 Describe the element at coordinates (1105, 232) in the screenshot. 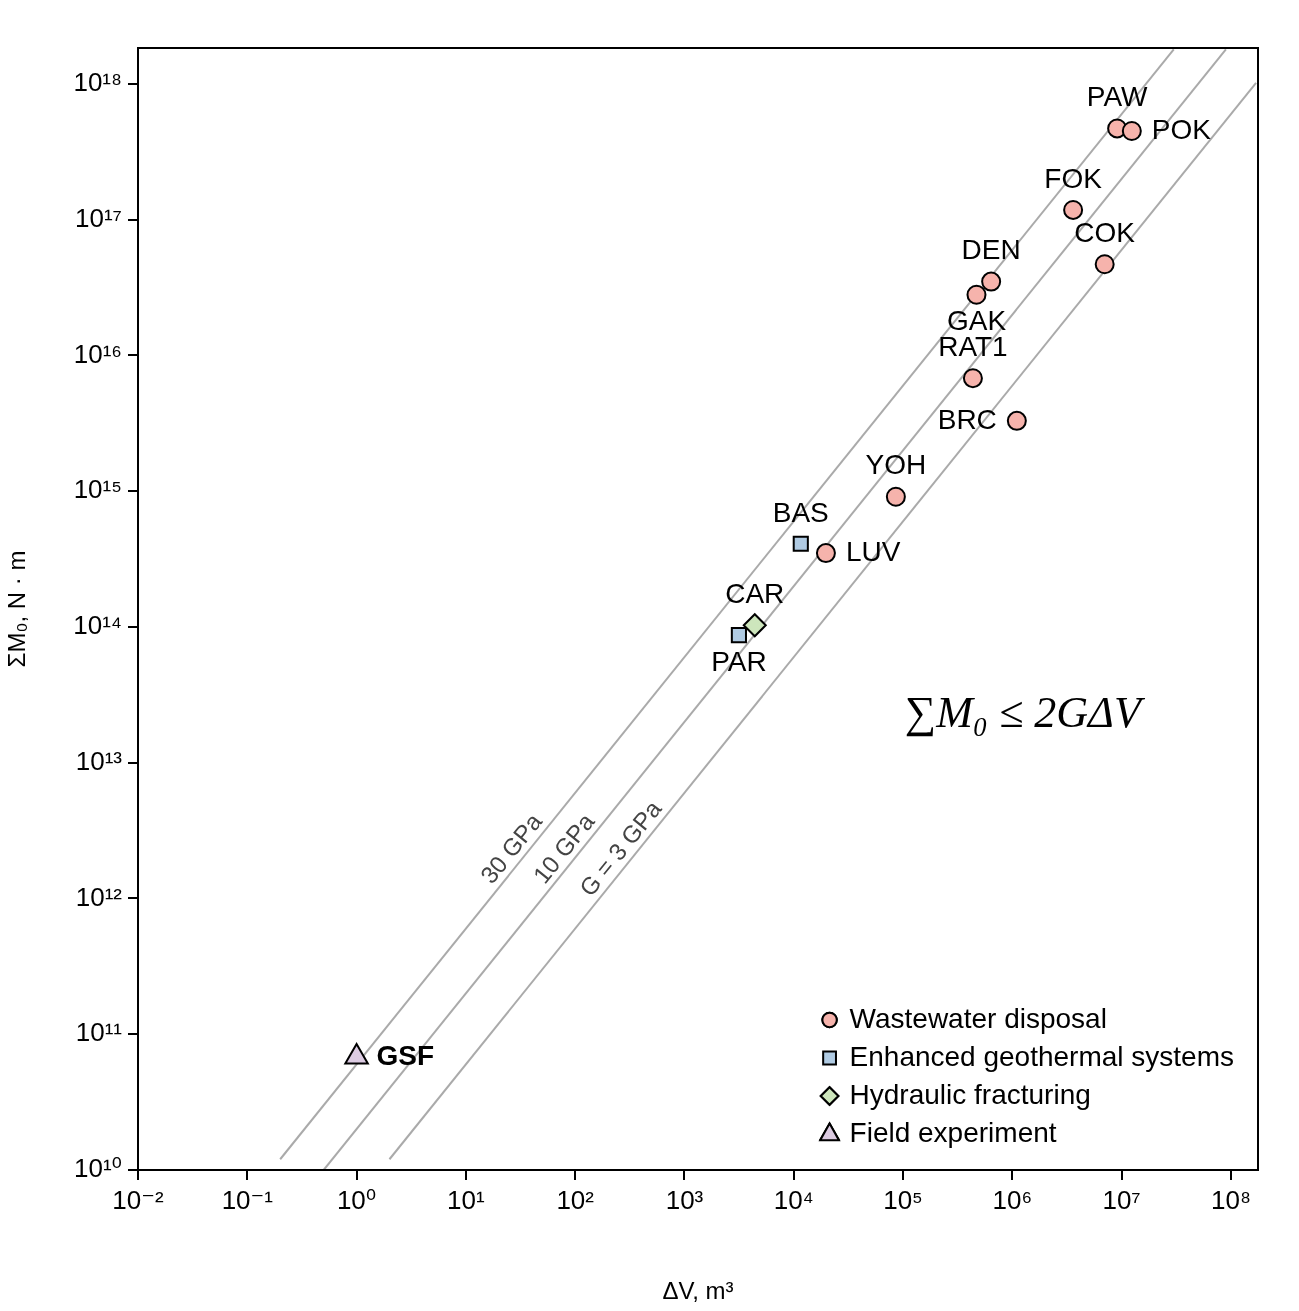

I see `annotation: COK` at that location.